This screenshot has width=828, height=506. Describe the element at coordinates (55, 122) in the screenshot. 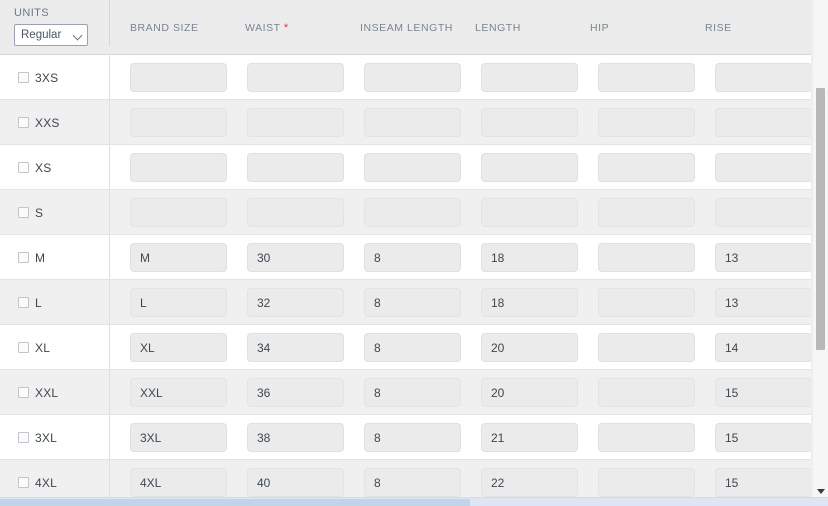

I see `size-row-selector: XXS` at that location.